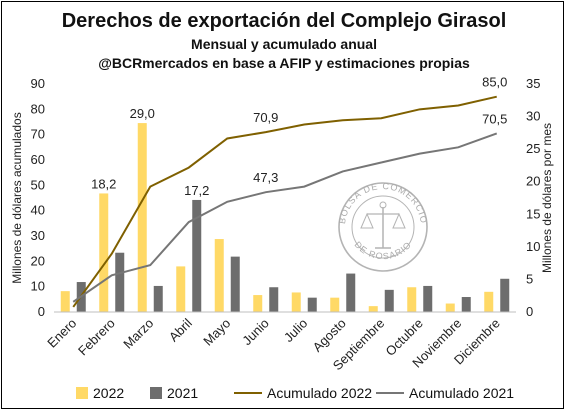 Image resolution: width=567 pixels, height=412 pixels. Describe the element at coordinates (156, 393) in the screenshot. I see `legend-swatch-2021` at that location.